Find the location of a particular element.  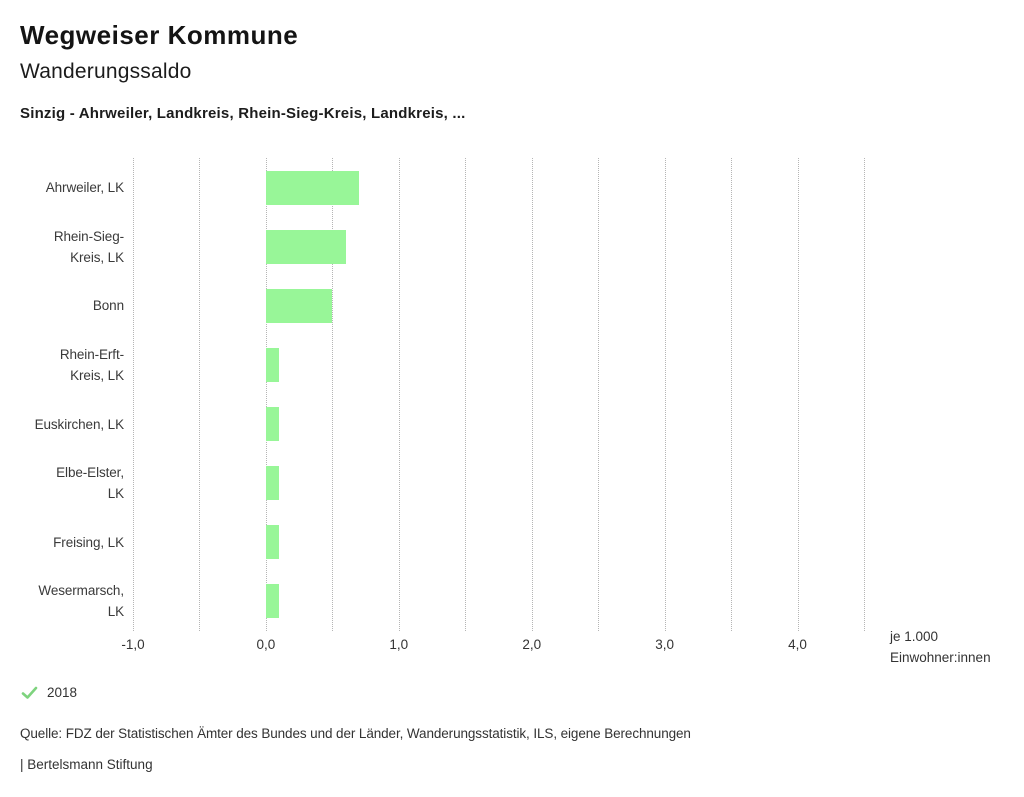

x-axis-unit-label: je 1.000 Einwohner:innen is located at coordinates (940, 647).